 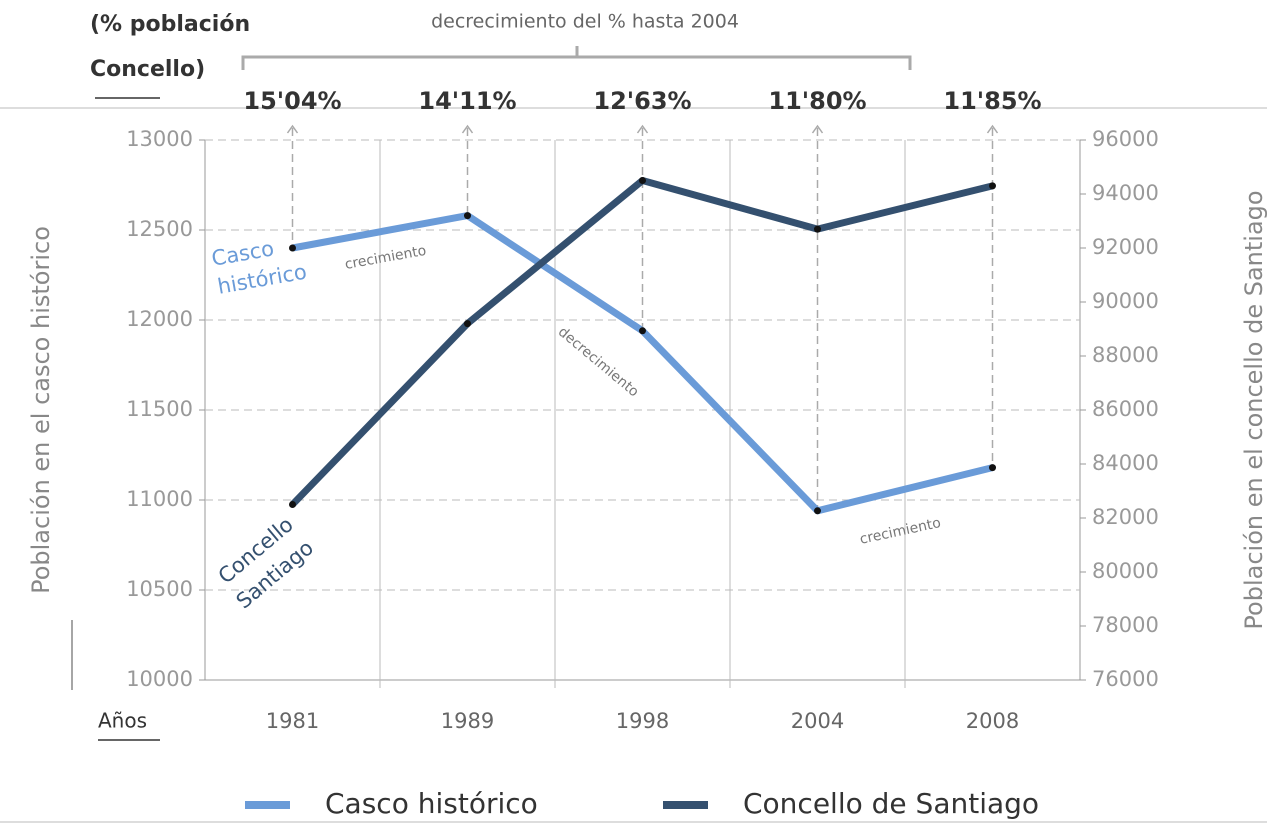 What do you see at coordinates (147, 69) in the screenshot?
I see `top-note: Concello)` at bounding box center [147, 69].